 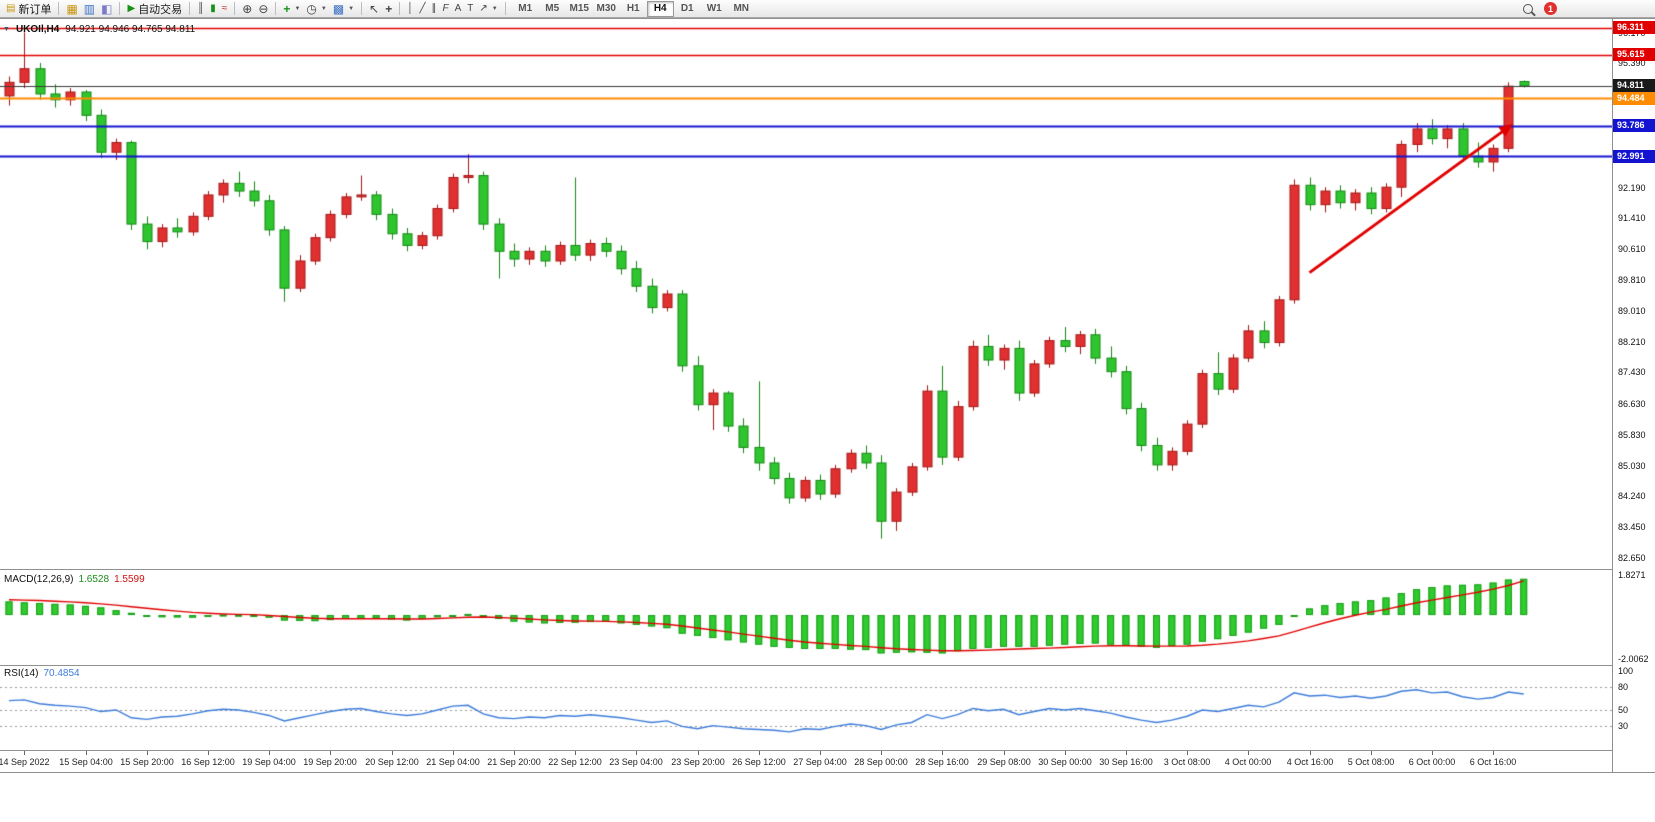 I want to click on crosshair-button: +, so click(x=388, y=9).